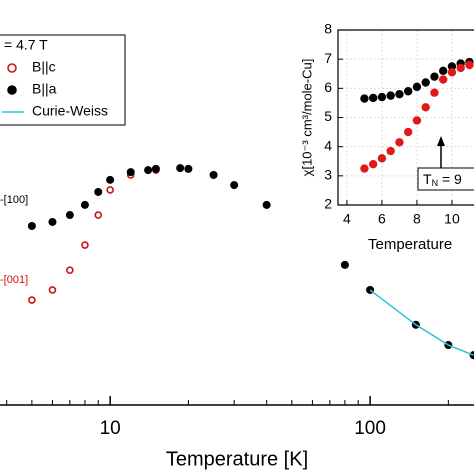  I want to click on y-tick-label: 3, so click(328, 175).